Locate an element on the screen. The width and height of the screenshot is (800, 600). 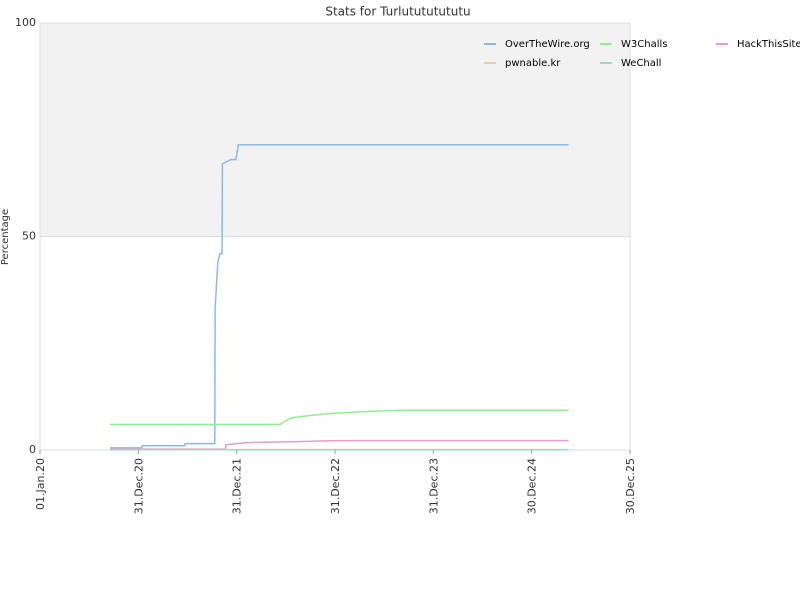
series-line is located at coordinates (339, 417).